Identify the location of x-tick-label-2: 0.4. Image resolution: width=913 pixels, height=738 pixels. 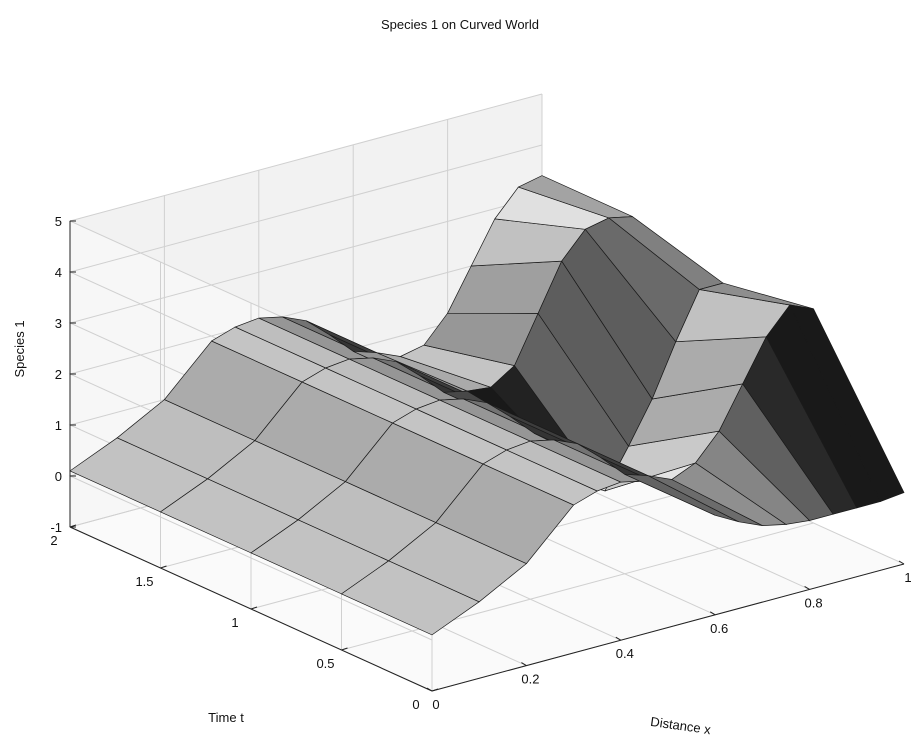
(625, 653).